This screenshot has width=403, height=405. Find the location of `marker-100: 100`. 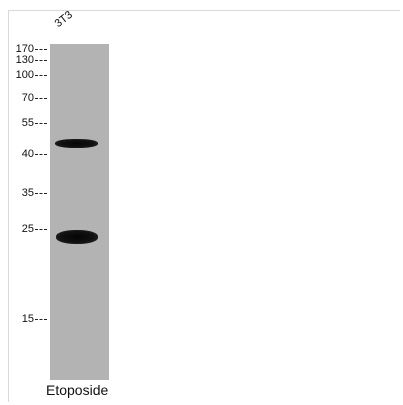

marker-100: 100 is located at coordinates (24, 75).